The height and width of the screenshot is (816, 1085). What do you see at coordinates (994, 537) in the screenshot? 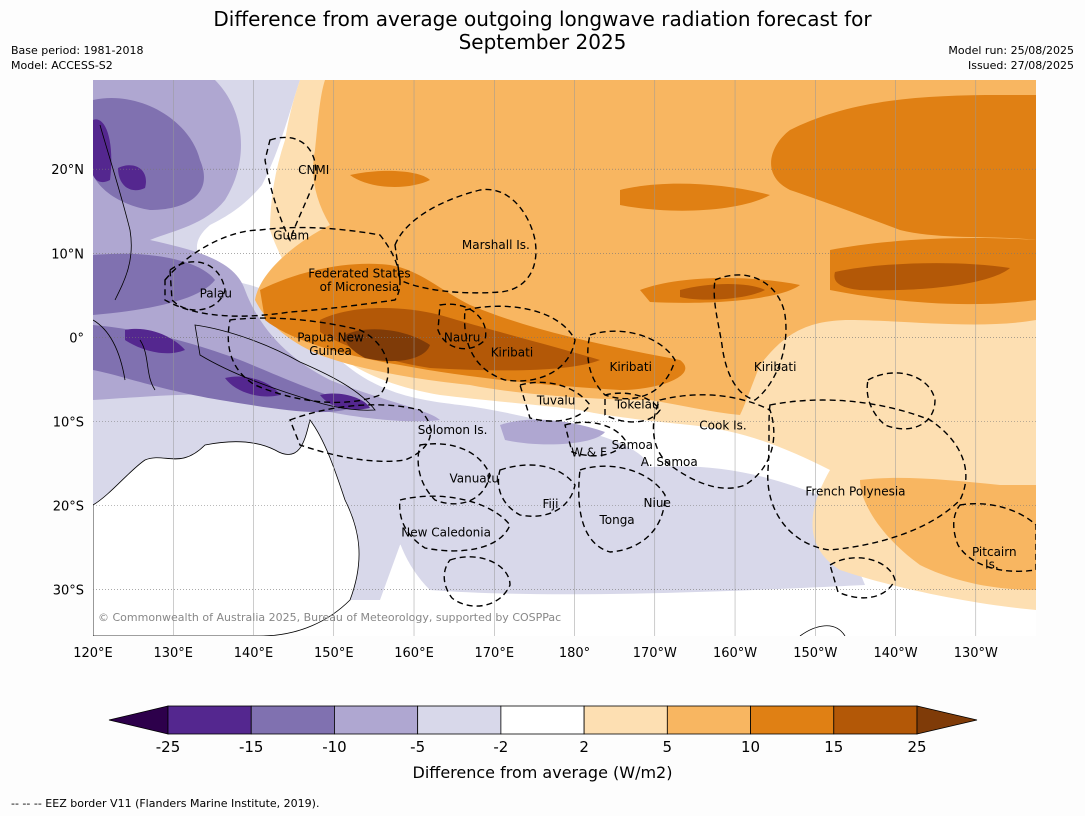
I see `eez-pitcairn` at bounding box center [994, 537].